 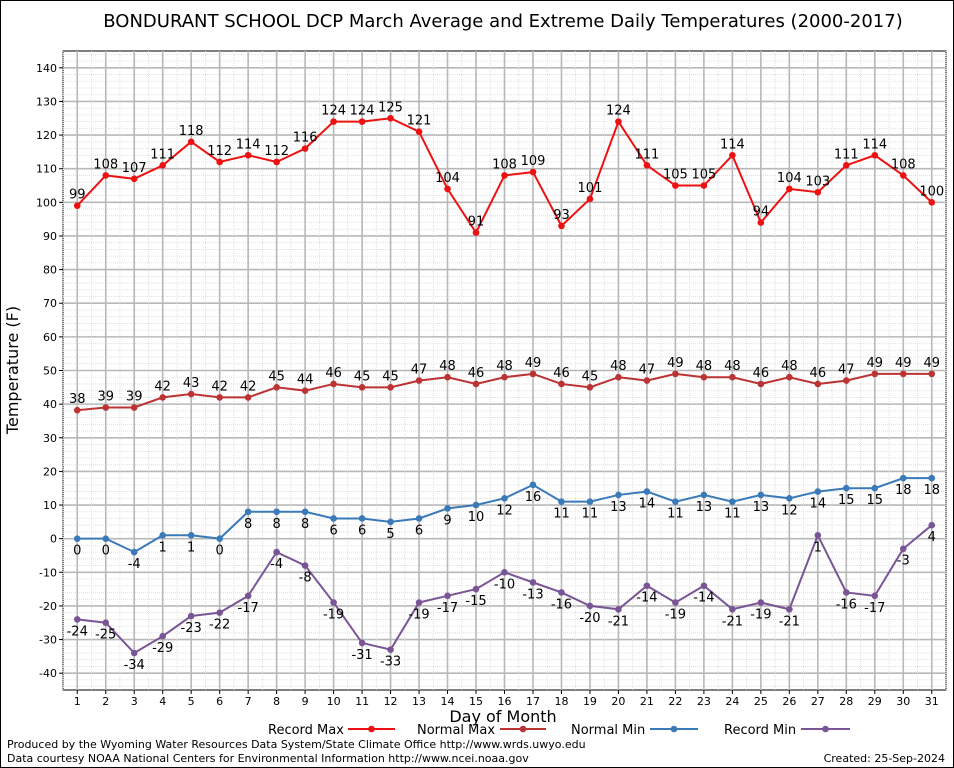 I want to click on legend-marker, so click(x=674, y=729).